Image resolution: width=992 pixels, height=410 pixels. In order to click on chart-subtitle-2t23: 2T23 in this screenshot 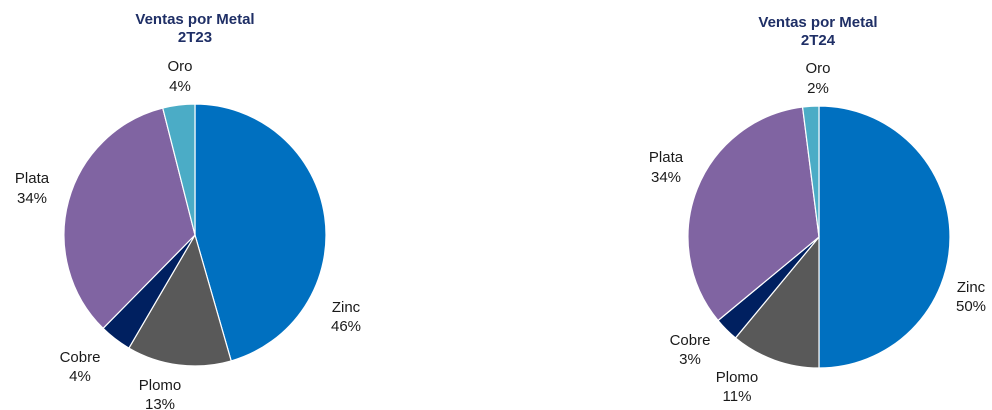, I will do `click(195, 37)`.